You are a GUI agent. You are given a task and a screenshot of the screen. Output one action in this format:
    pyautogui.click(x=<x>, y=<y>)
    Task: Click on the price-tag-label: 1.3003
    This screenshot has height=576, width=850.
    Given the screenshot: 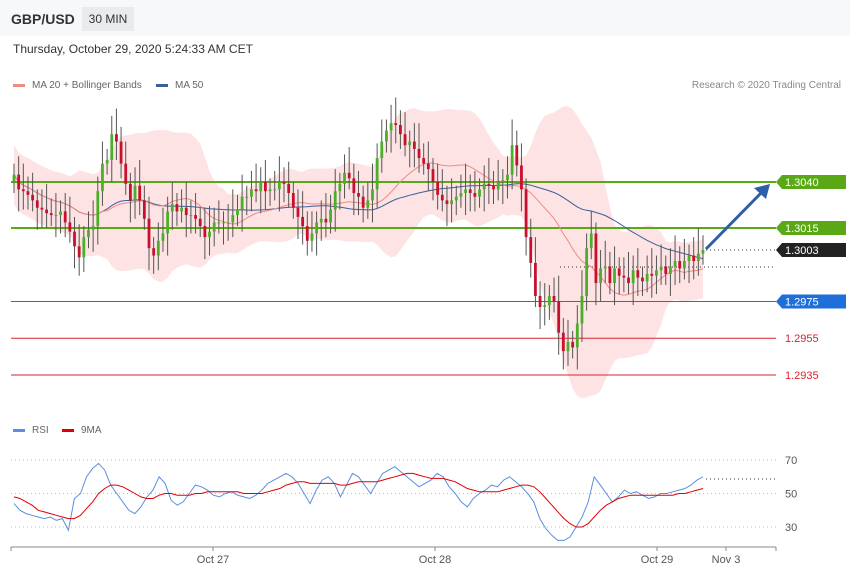 What is the action you would take?
    pyautogui.click(x=802, y=251)
    